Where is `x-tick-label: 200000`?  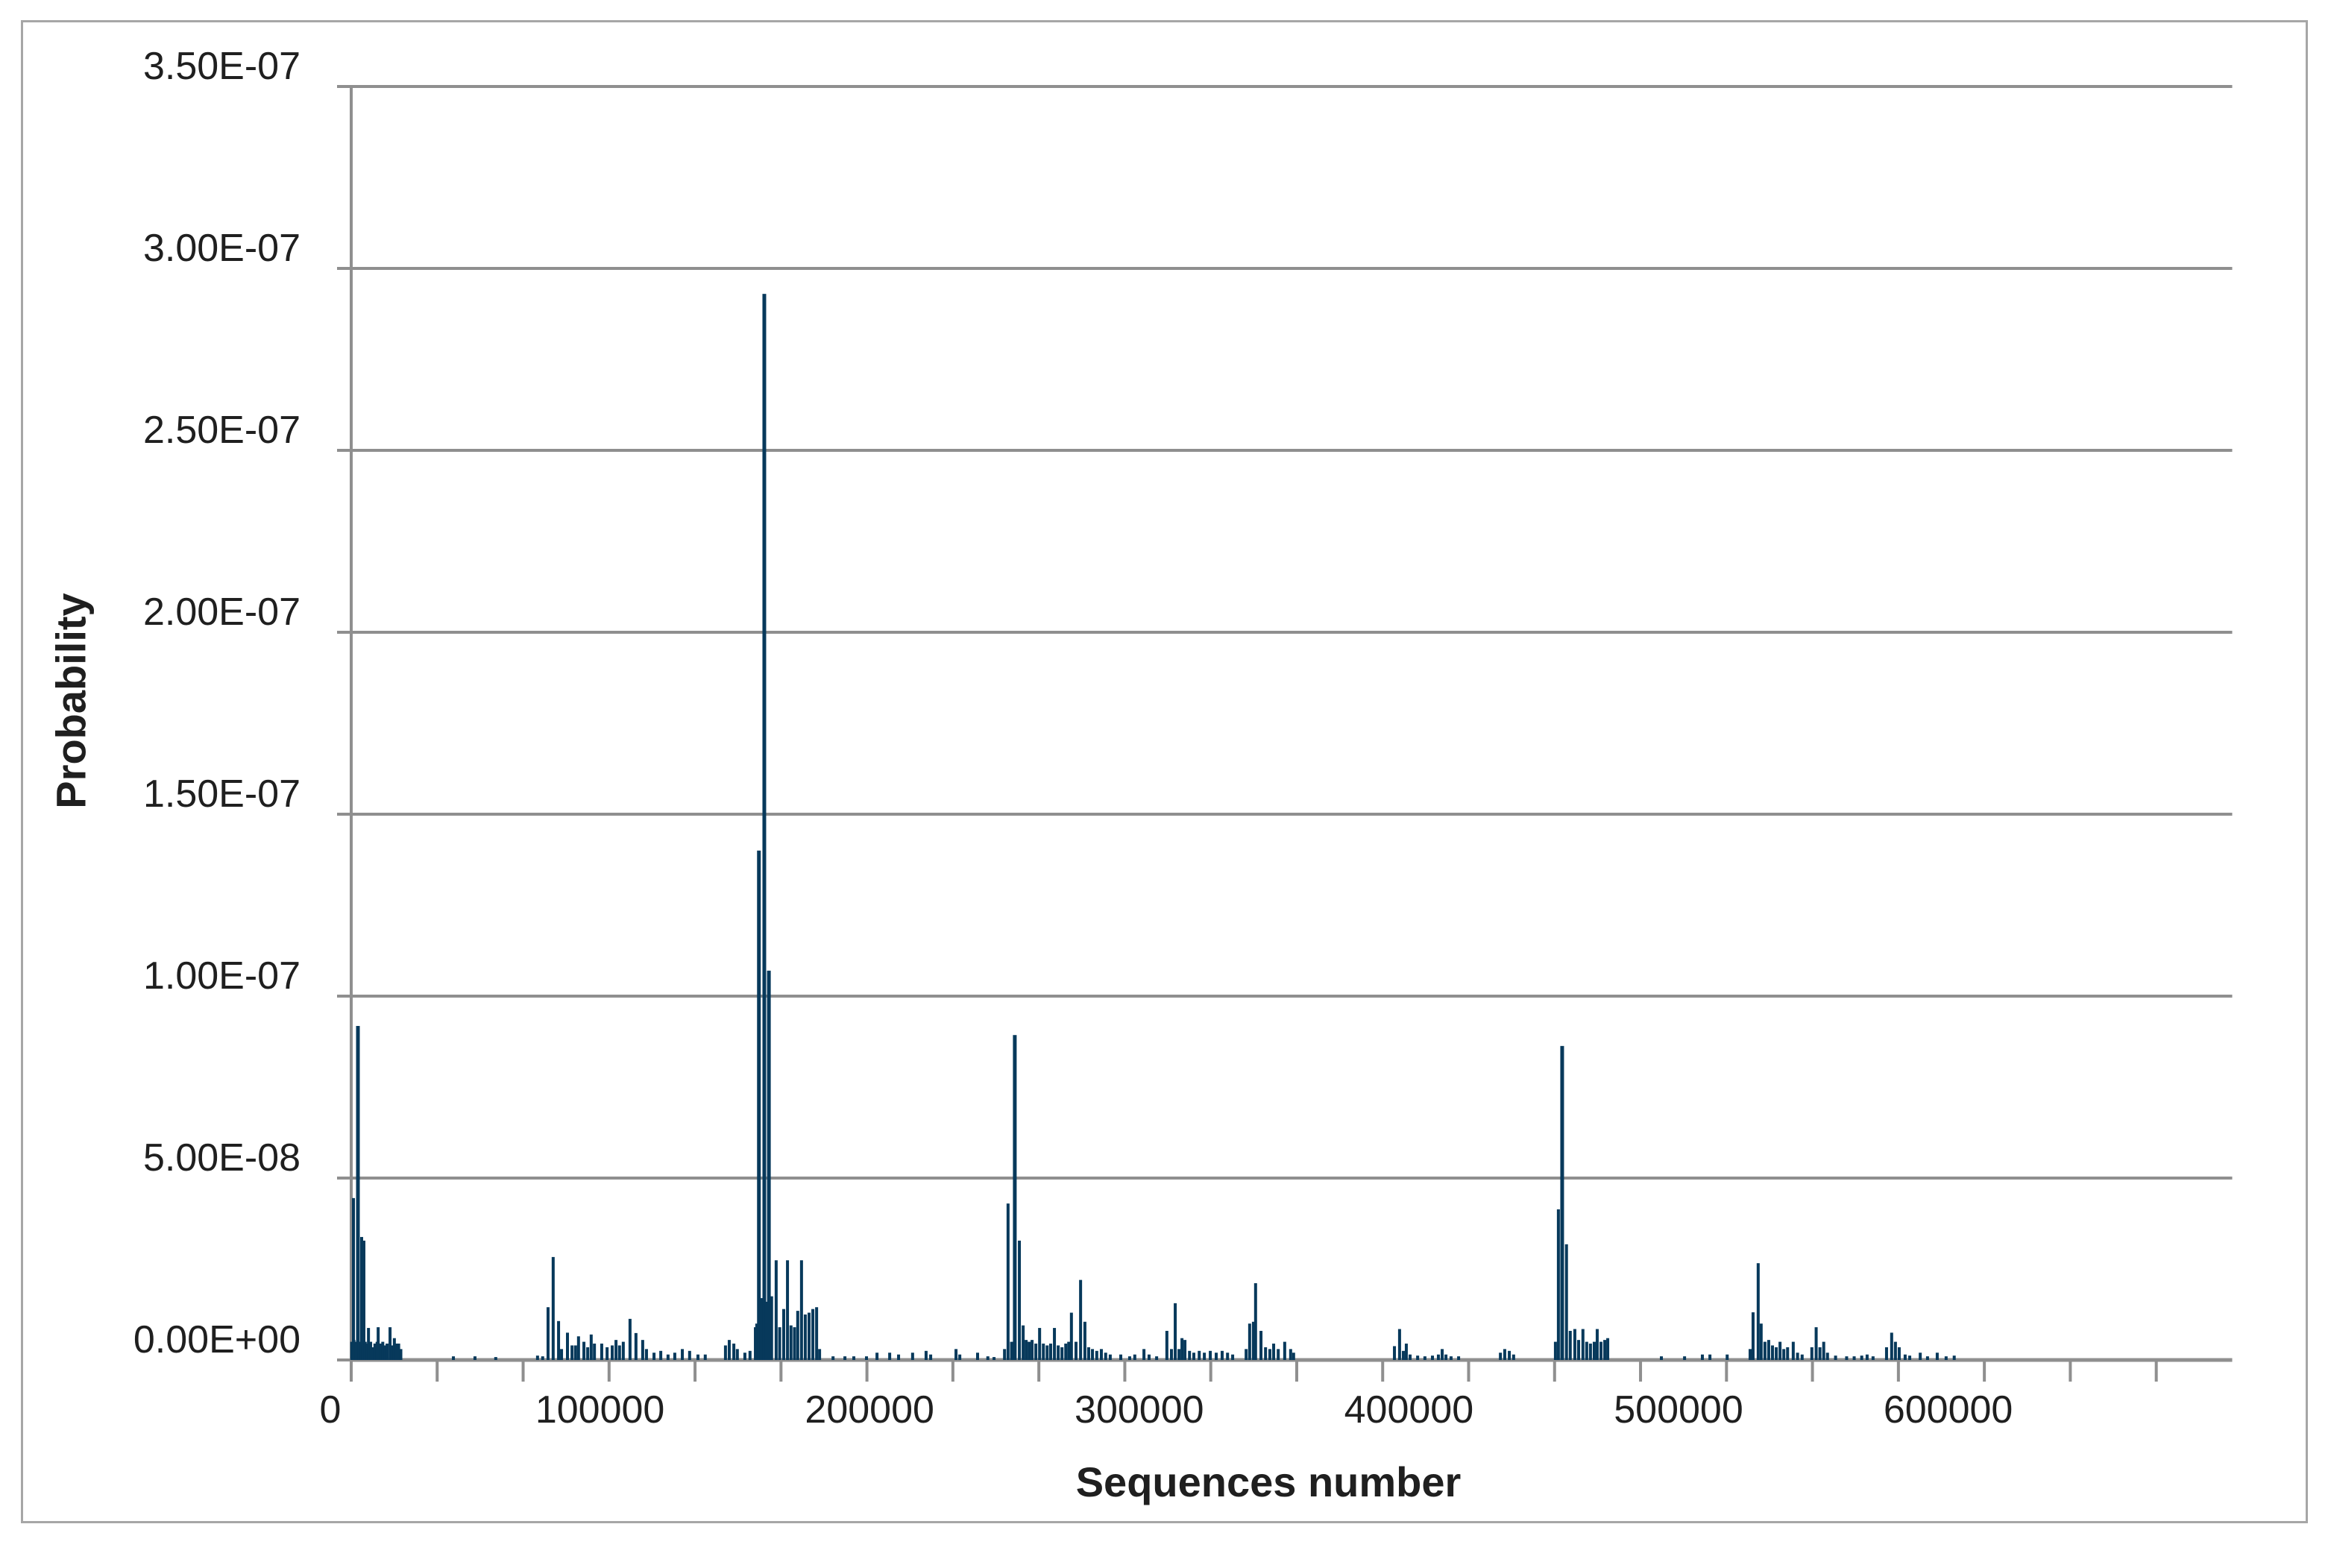 x-tick-label: 200000 is located at coordinates (869, 1410).